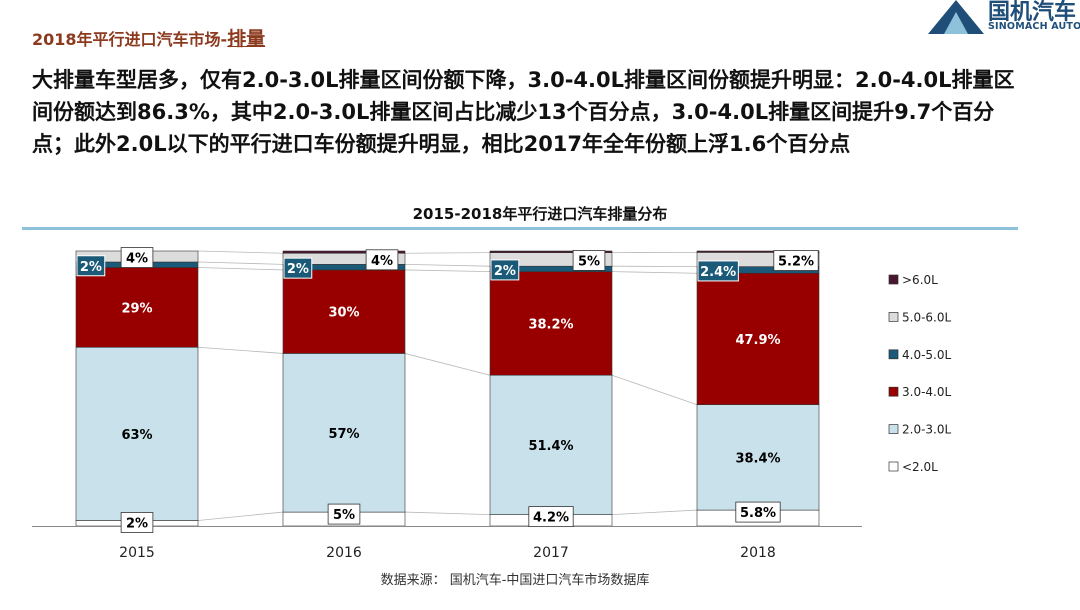 This screenshot has height=610, width=1080. I want to click on legend-swatch-gt-60l, so click(893, 279).